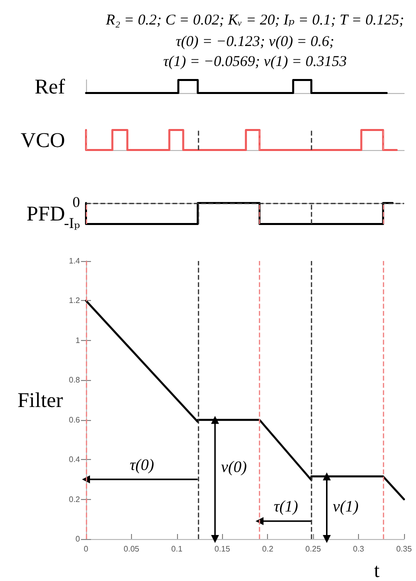 The image size is (416, 581). I want to click on x-tick-label: 0.2, so click(268, 549).